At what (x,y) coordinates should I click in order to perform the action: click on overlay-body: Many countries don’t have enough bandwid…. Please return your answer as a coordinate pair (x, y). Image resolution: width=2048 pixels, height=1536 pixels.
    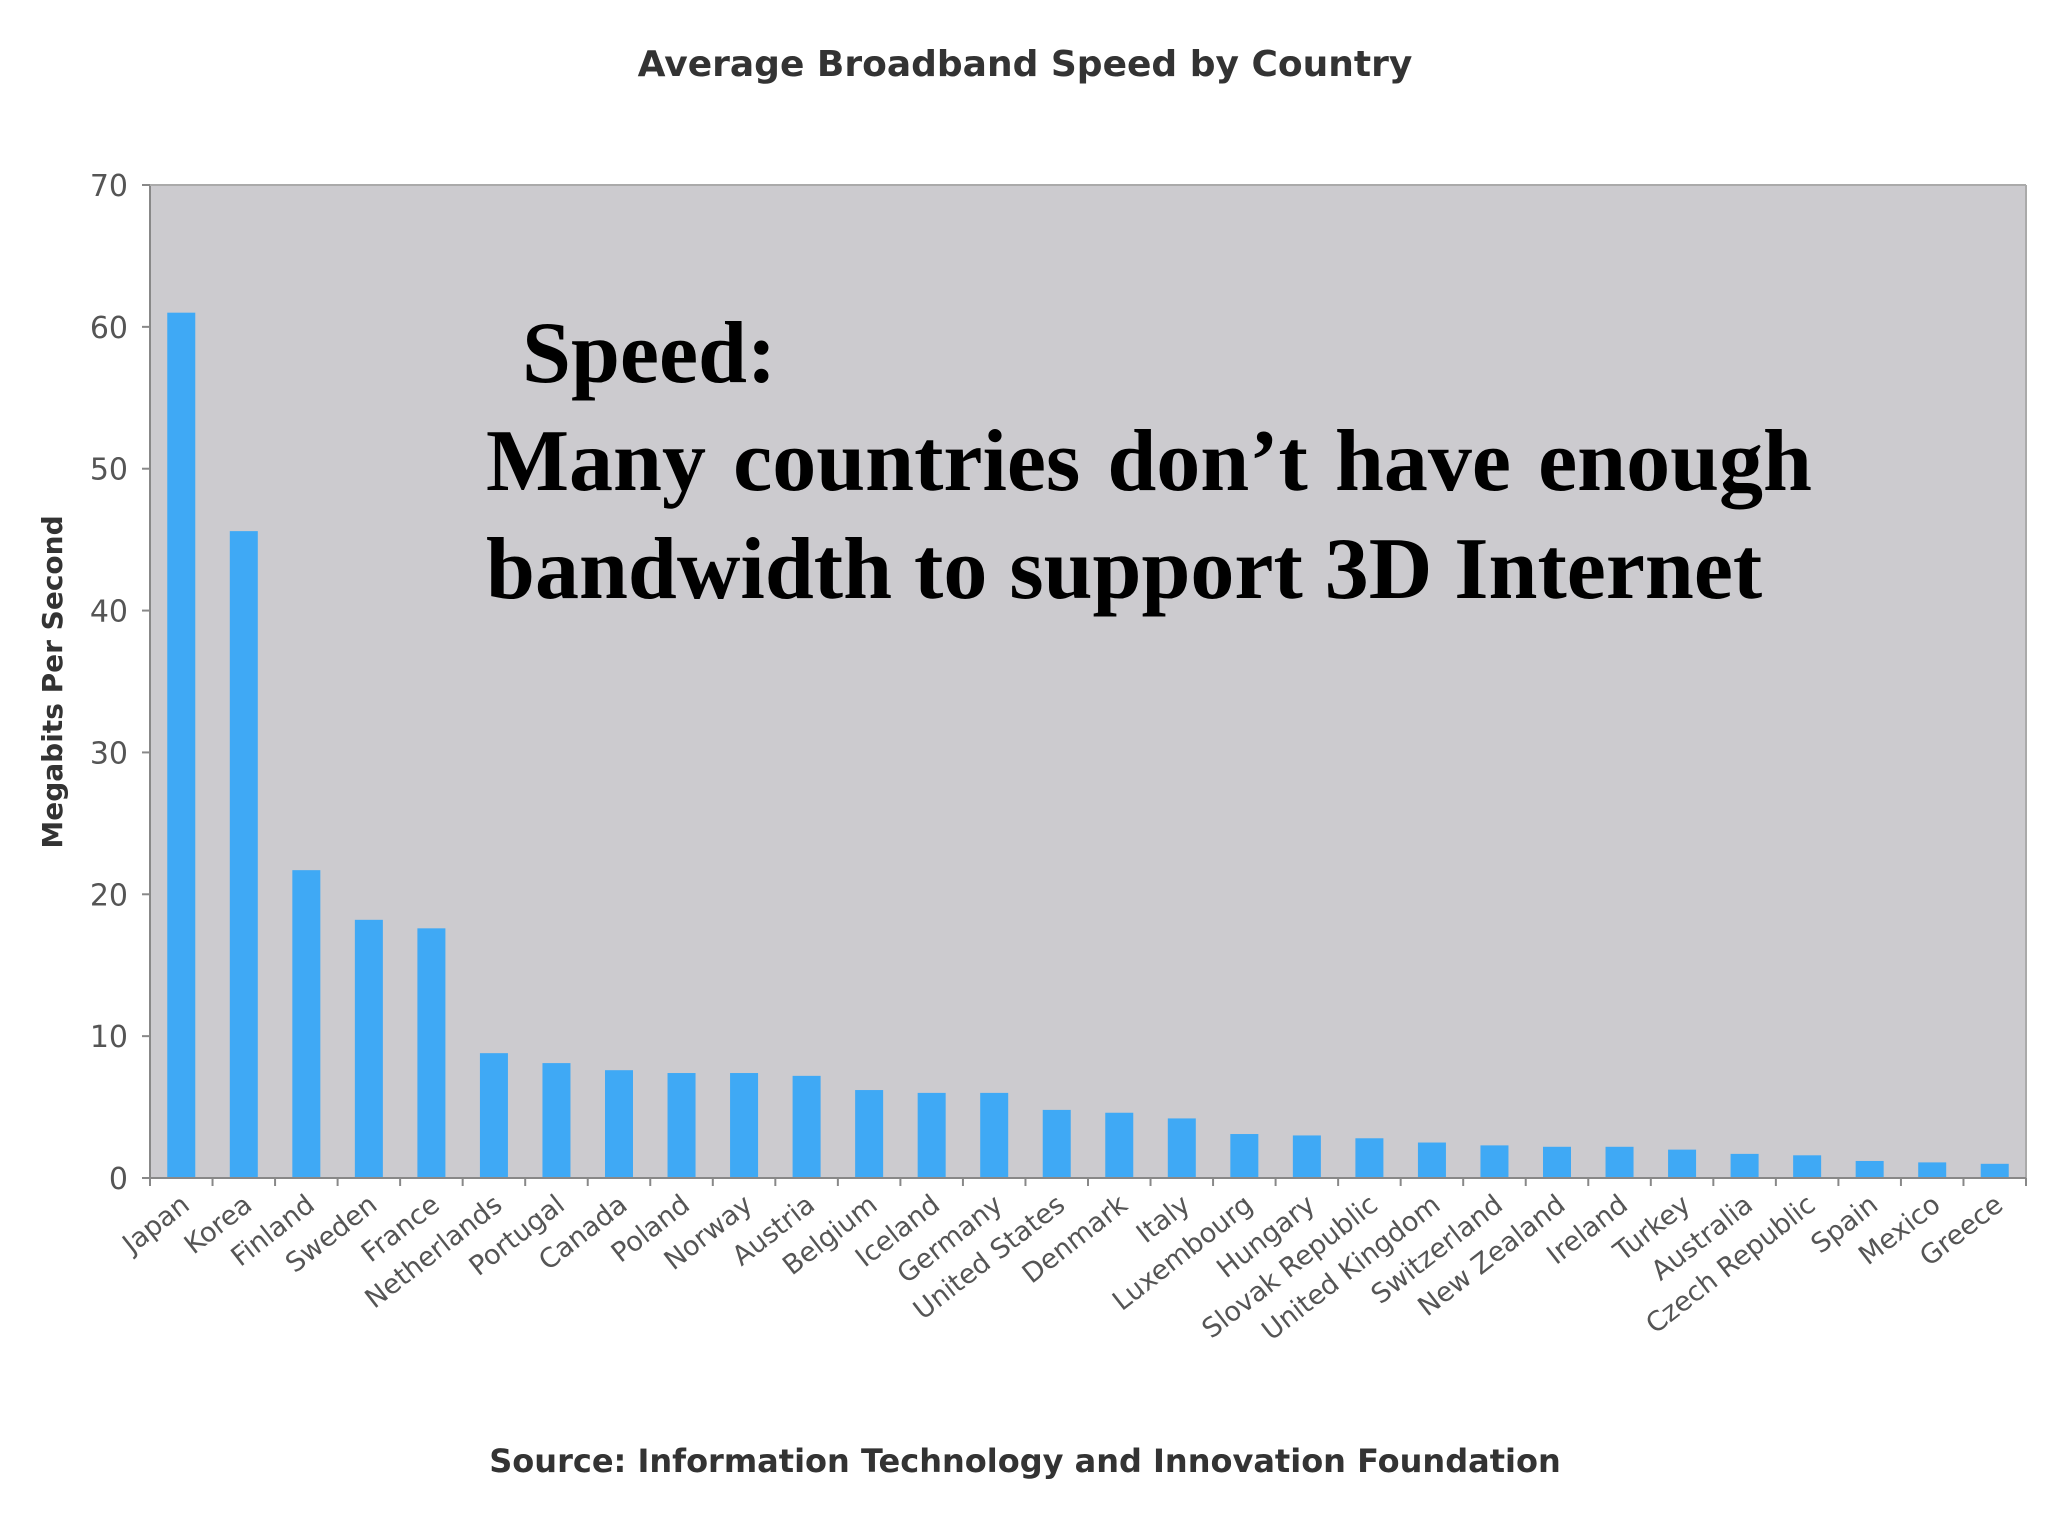
    Looking at the image, I should click on (1149, 515).